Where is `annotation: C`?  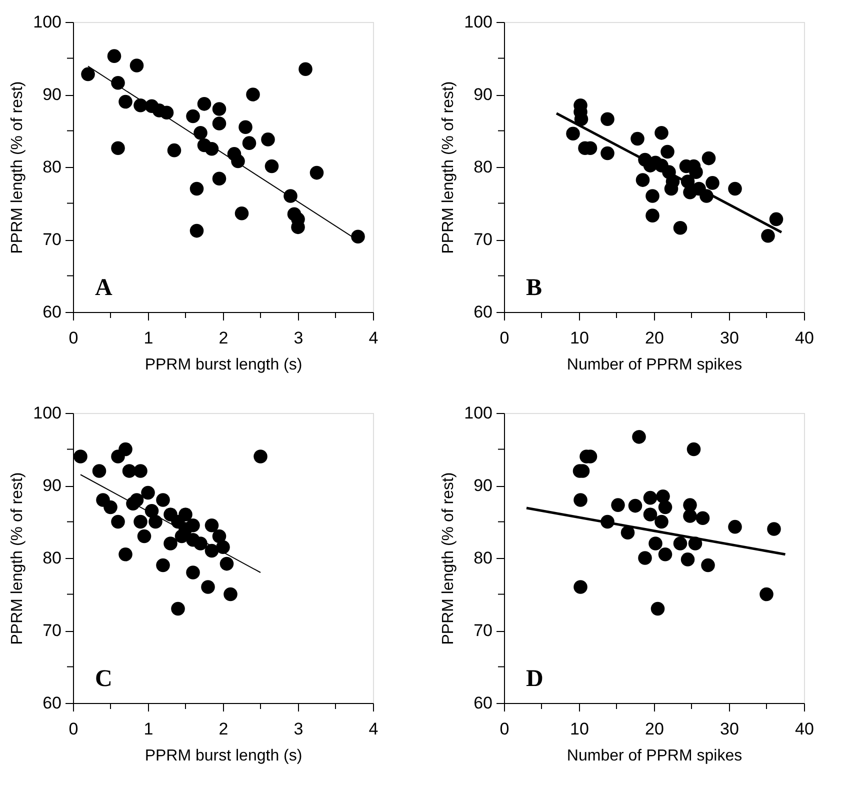 annotation: C is located at coordinates (103, 679).